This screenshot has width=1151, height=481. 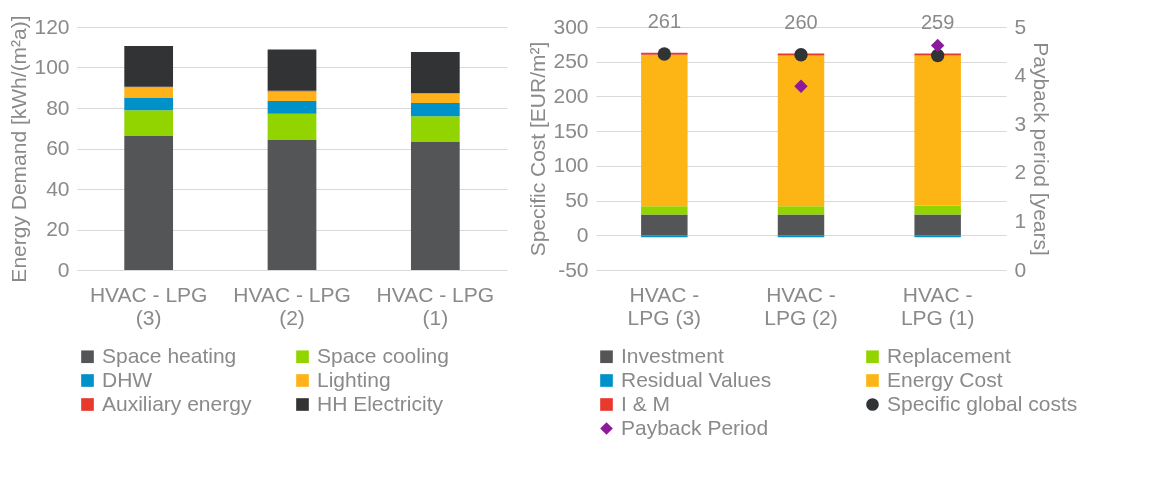 What do you see at coordinates (380, 403) in the screenshot?
I see `legend-label: HH Electricity` at bounding box center [380, 403].